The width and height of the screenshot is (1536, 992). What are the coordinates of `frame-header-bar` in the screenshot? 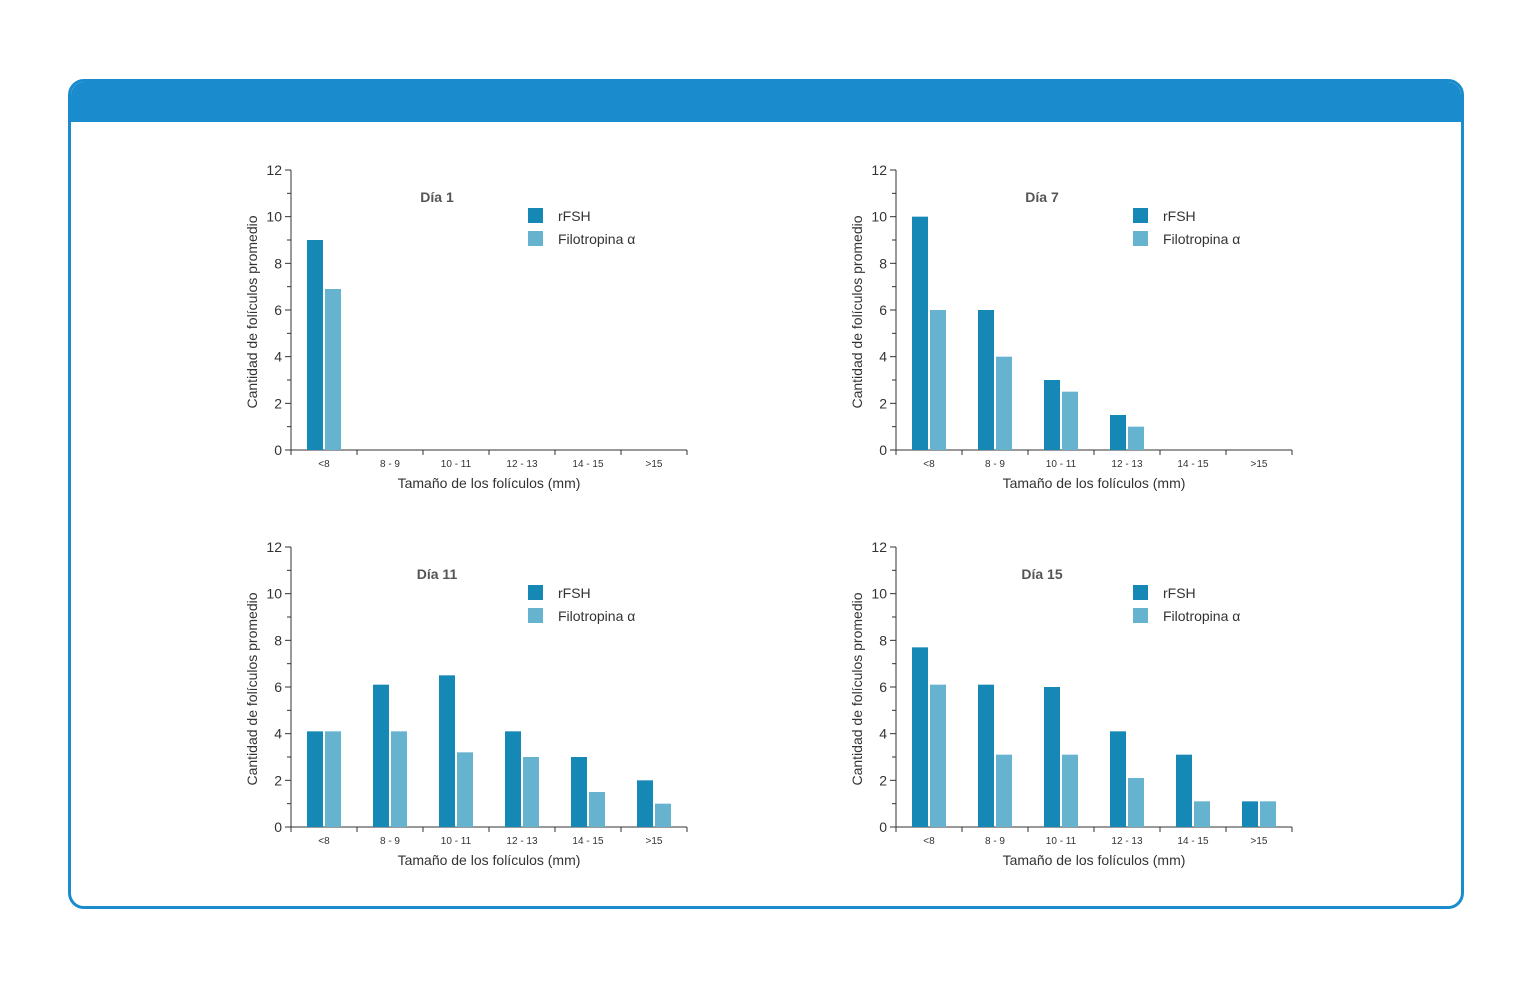 It's located at (766, 102).